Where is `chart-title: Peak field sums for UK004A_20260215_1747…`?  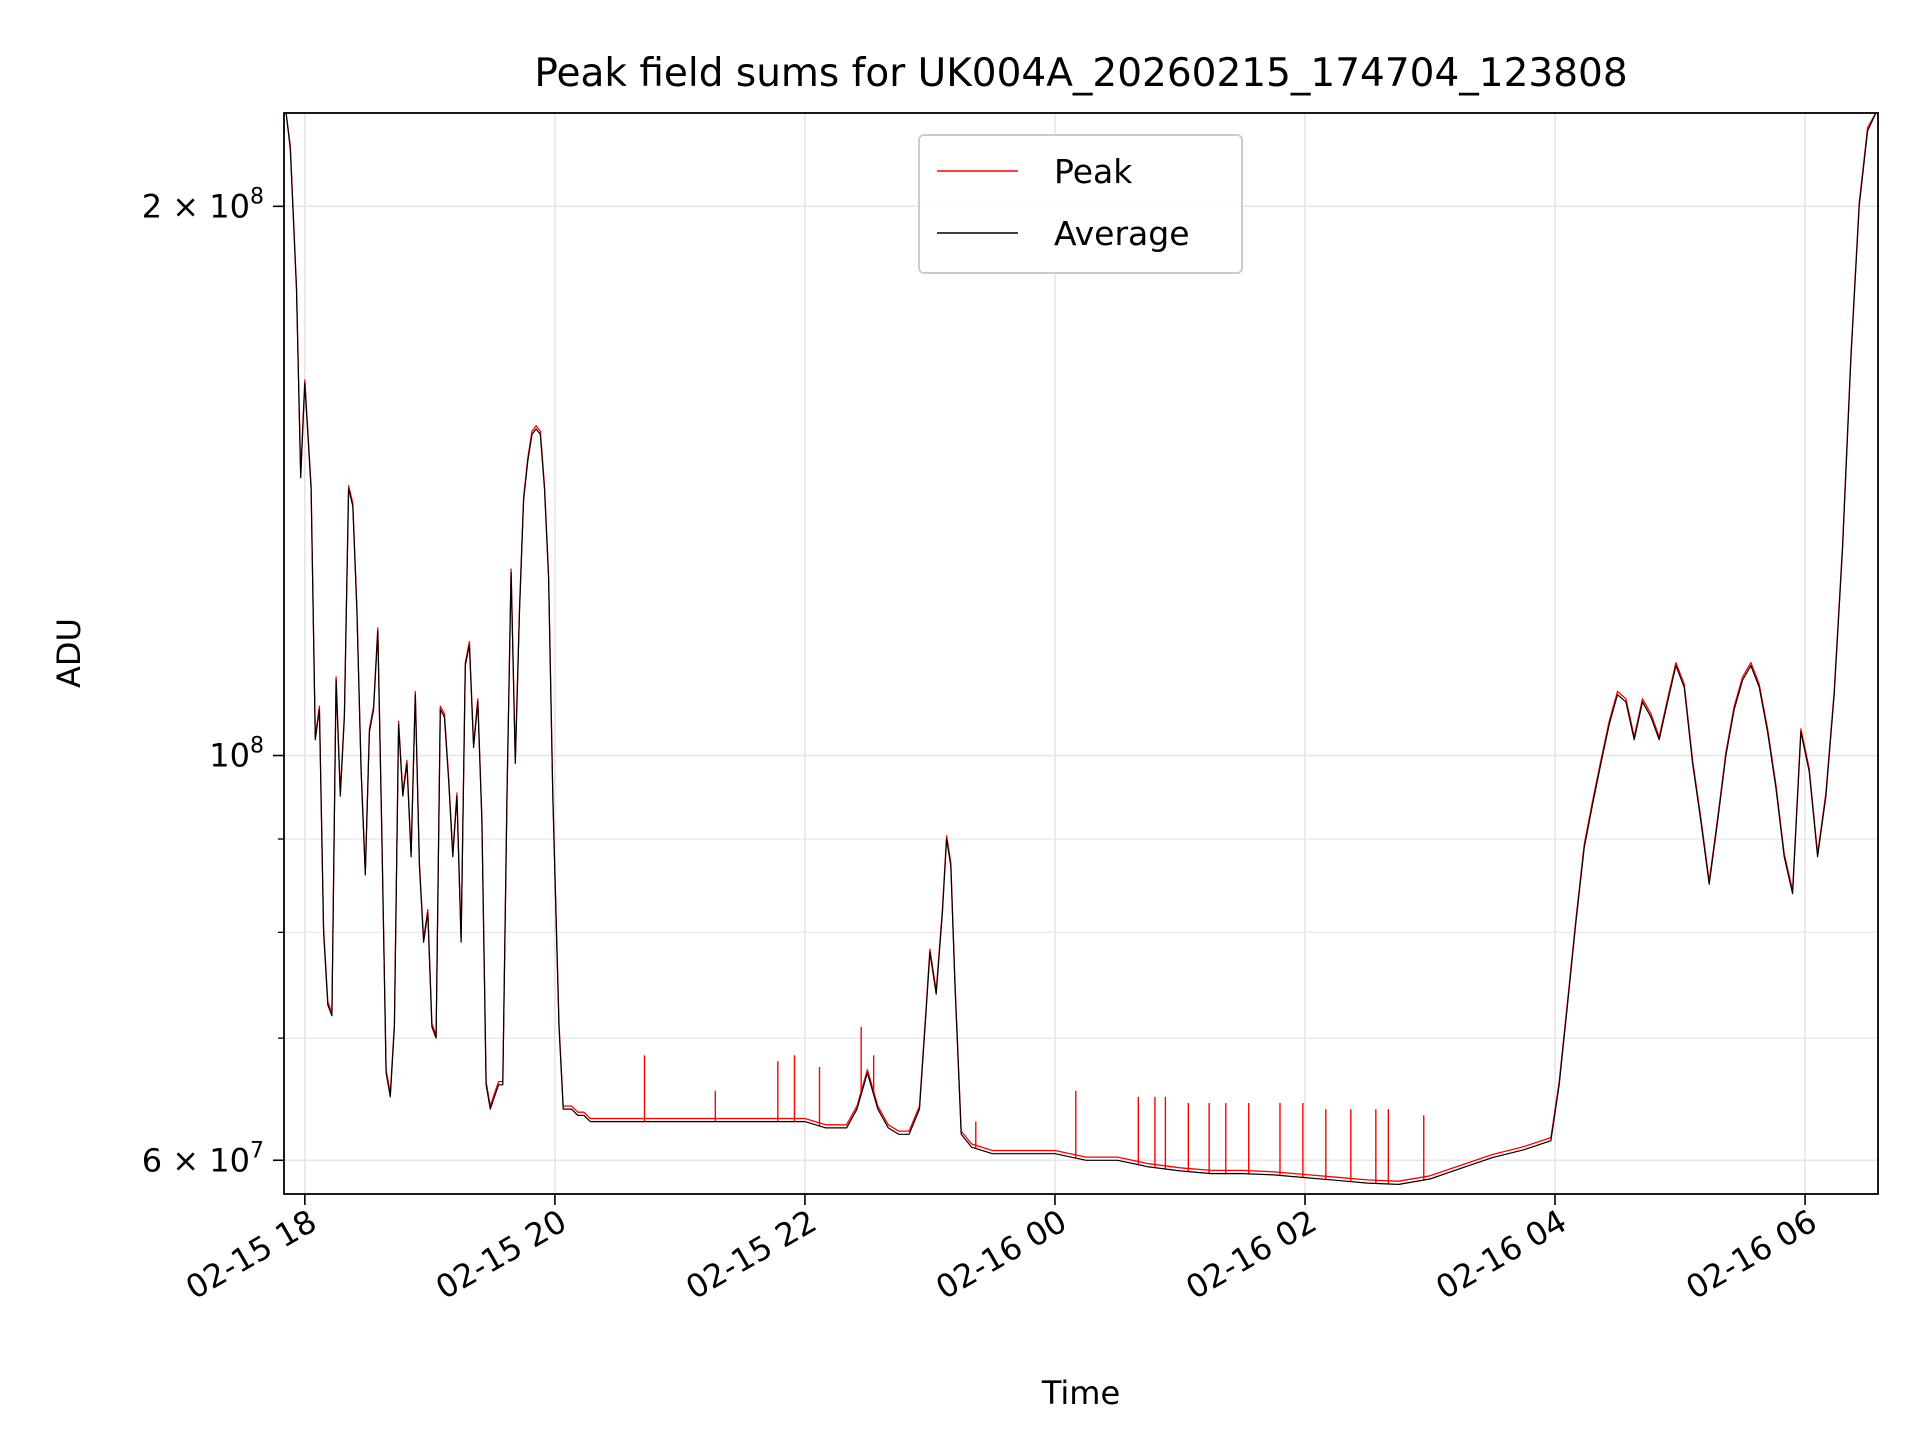 chart-title: Peak field sums for UK004A_20260215_1747… is located at coordinates (1080, 73).